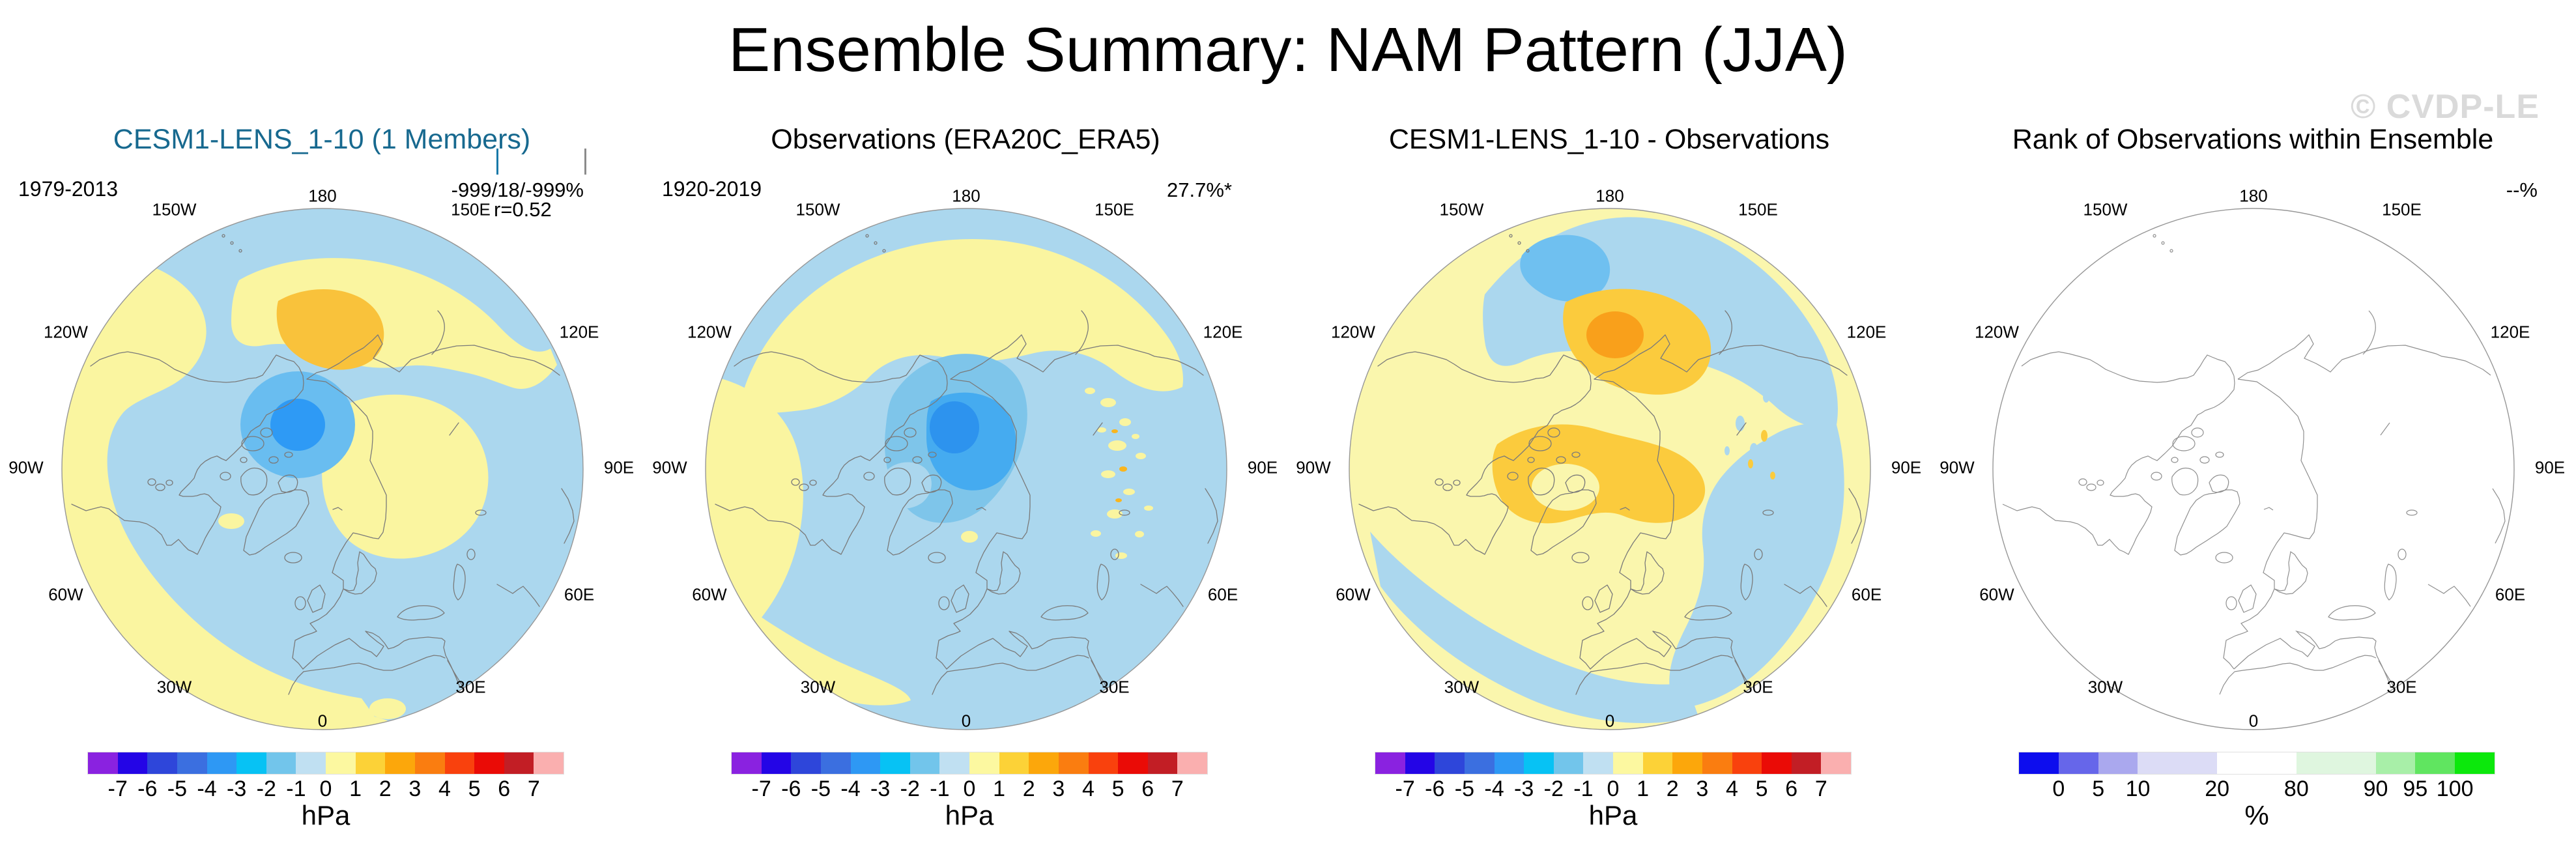 This screenshot has height=841, width=2576. I want to click on map-difference, so click(1610, 469).